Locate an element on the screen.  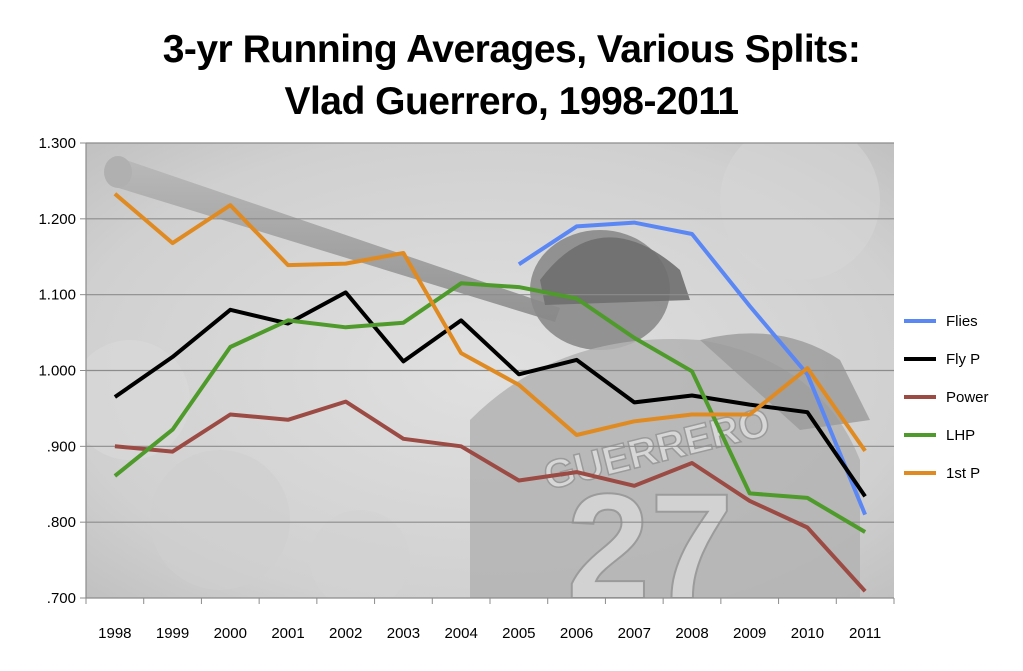
y-tick-label-0: .700 is located at coordinates (61, 598).